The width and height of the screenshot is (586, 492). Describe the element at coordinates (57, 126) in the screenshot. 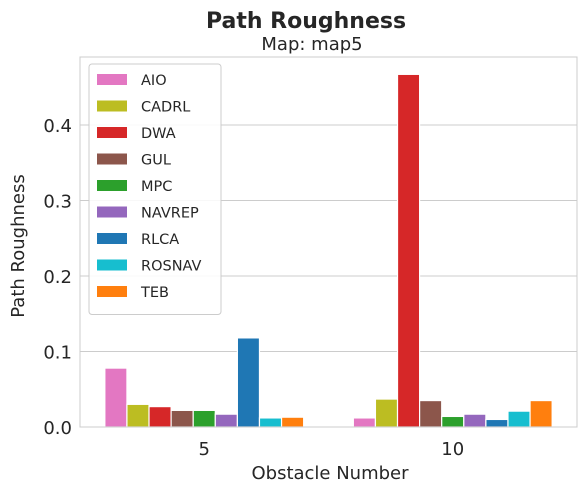

I see `y-tick-label: 0.4` at that location.